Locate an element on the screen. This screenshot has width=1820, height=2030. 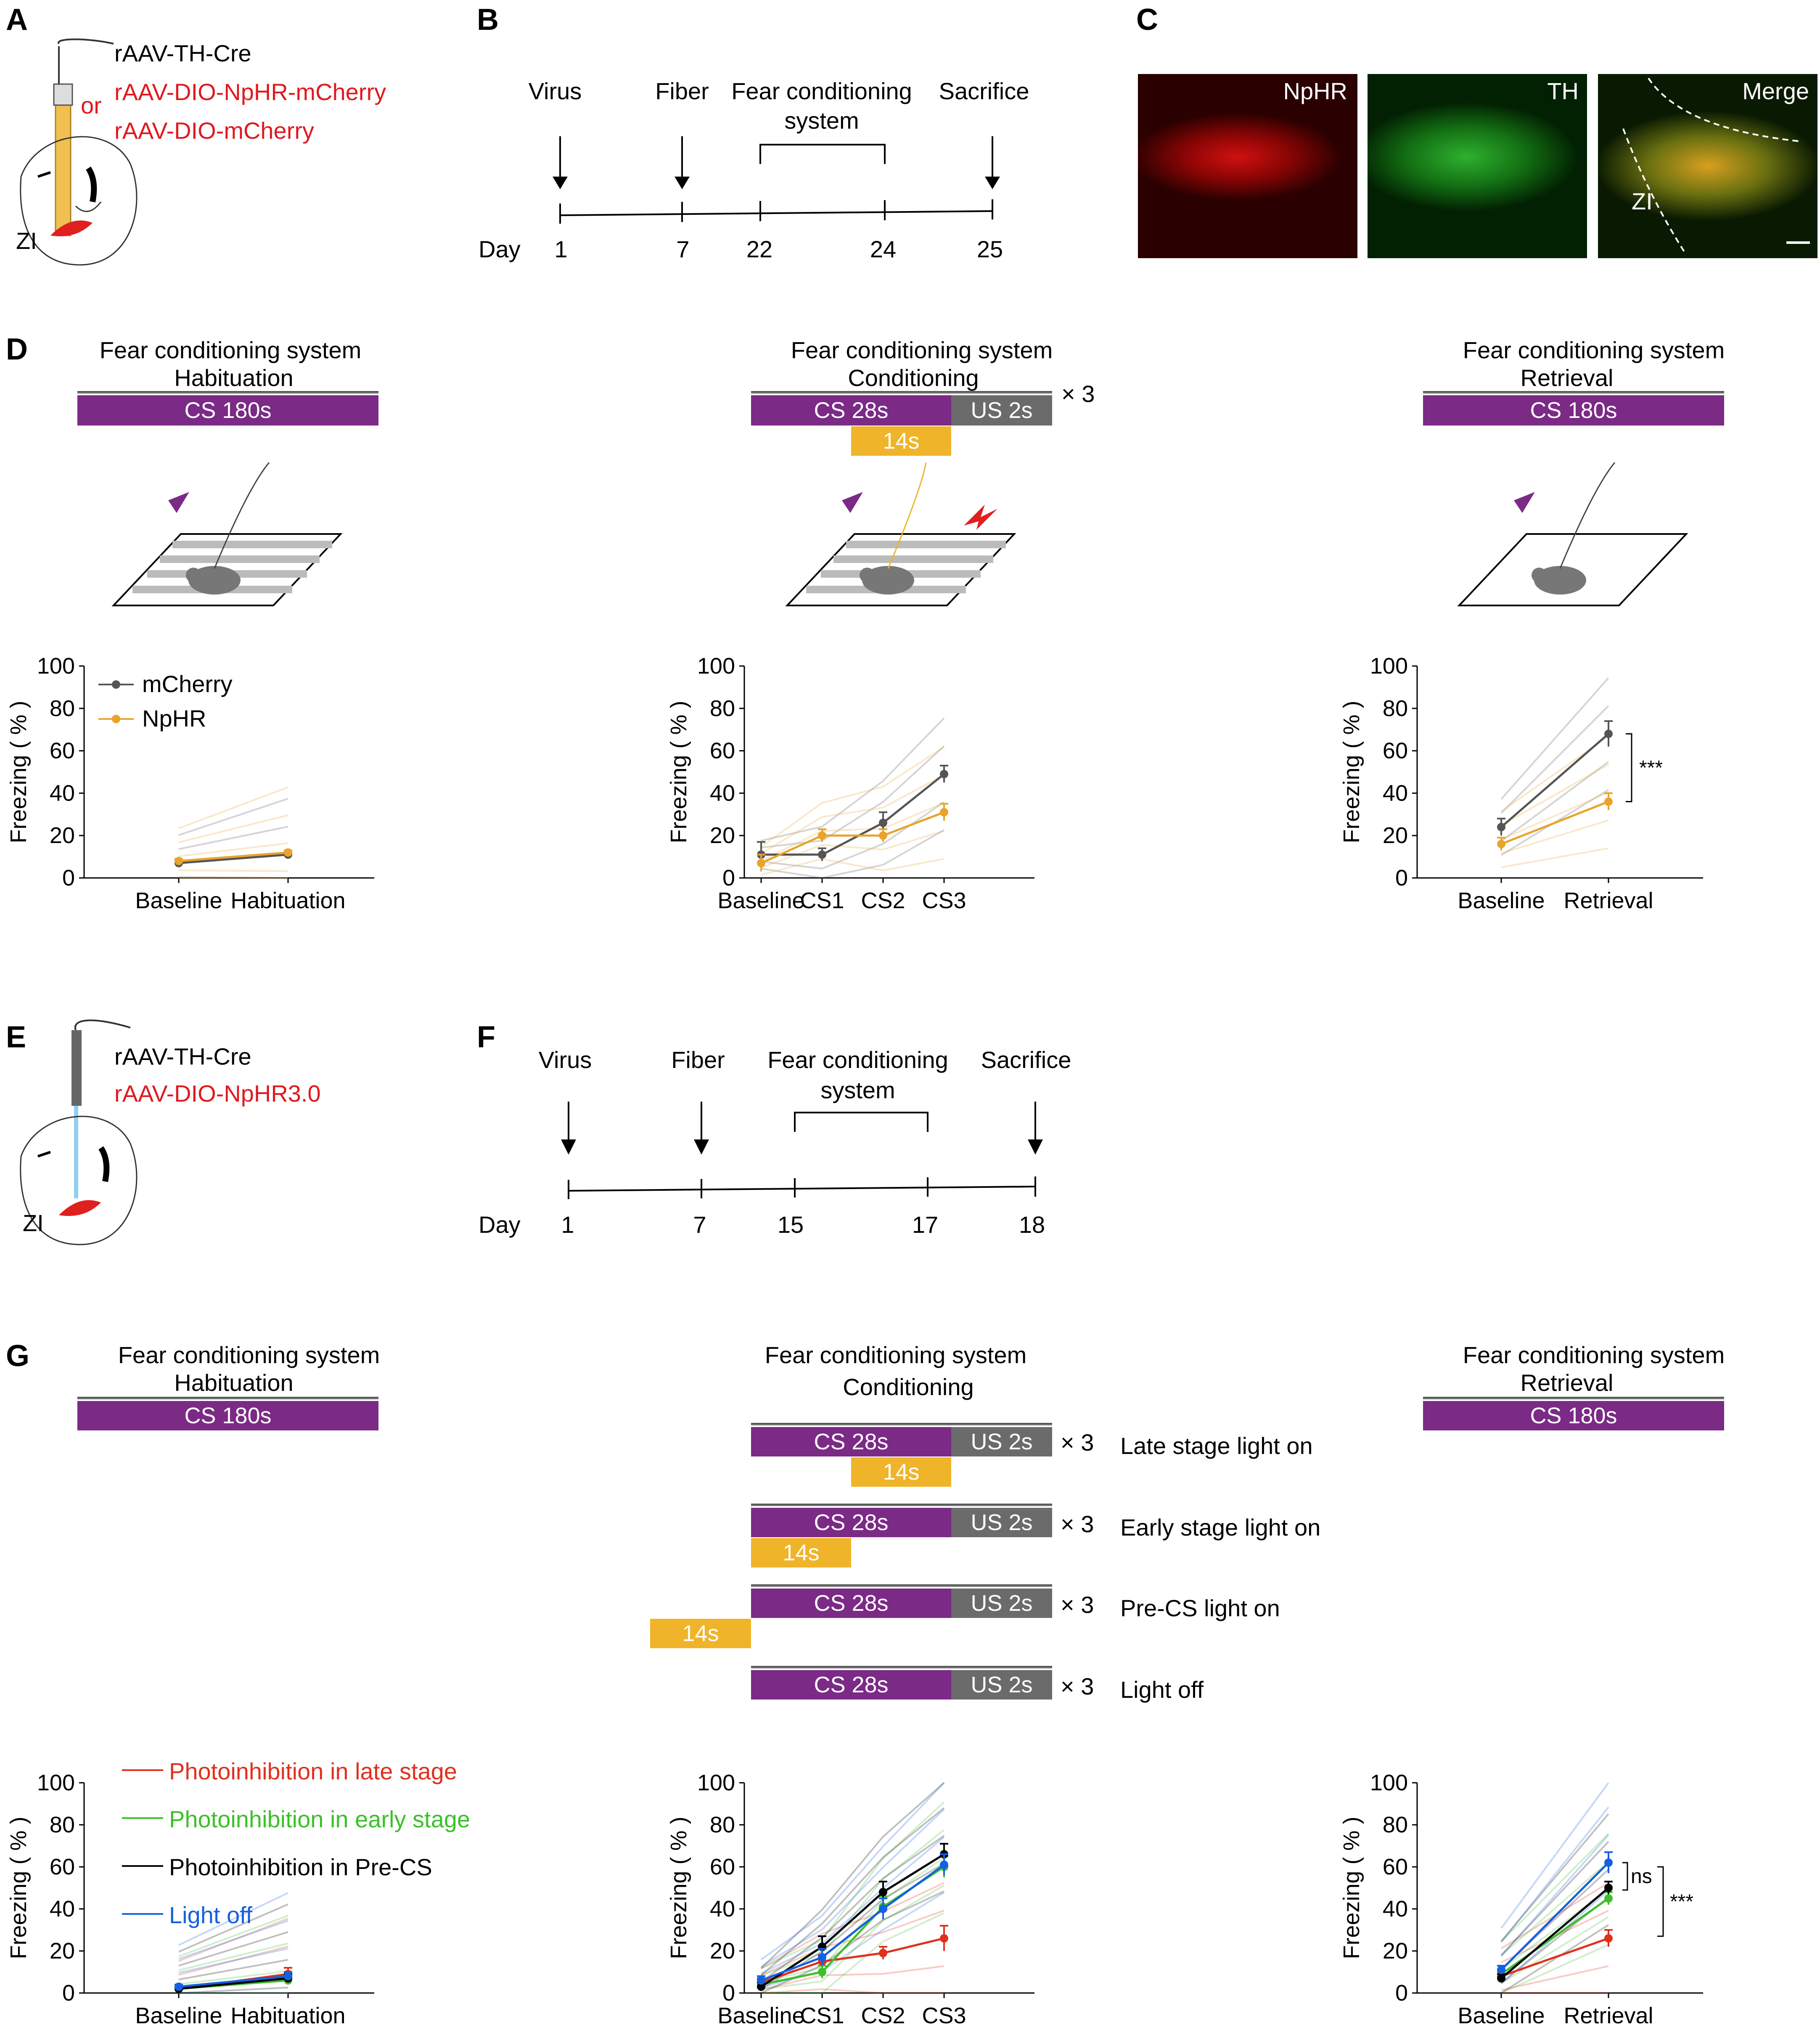
d-ret-line is located at coordinates (1573, 392).